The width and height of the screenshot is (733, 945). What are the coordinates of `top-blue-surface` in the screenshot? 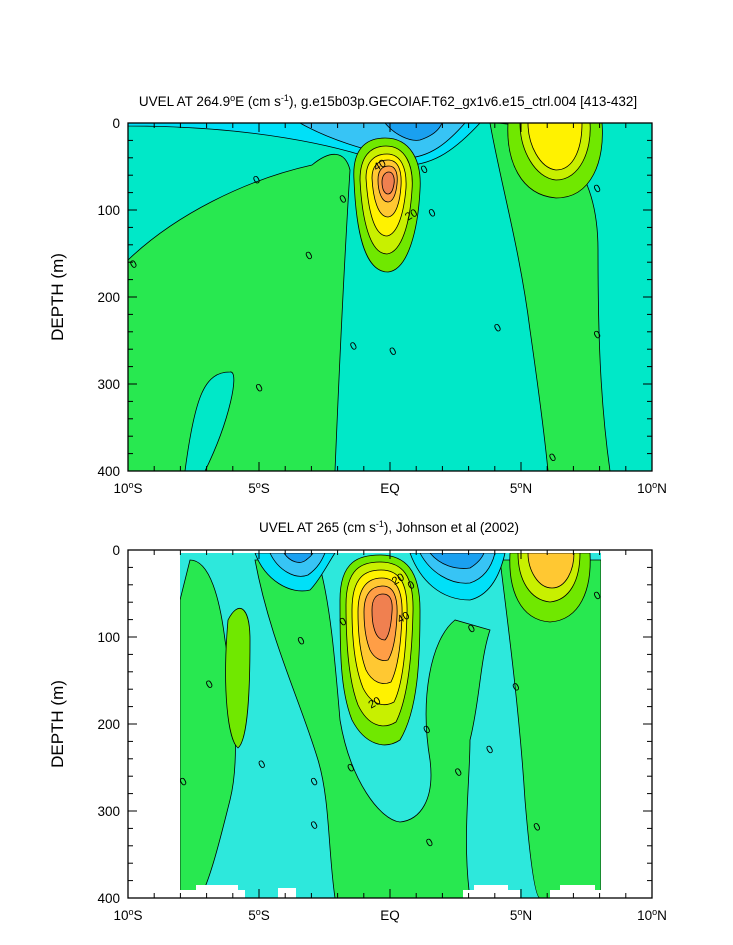 It's located at (413, 132).